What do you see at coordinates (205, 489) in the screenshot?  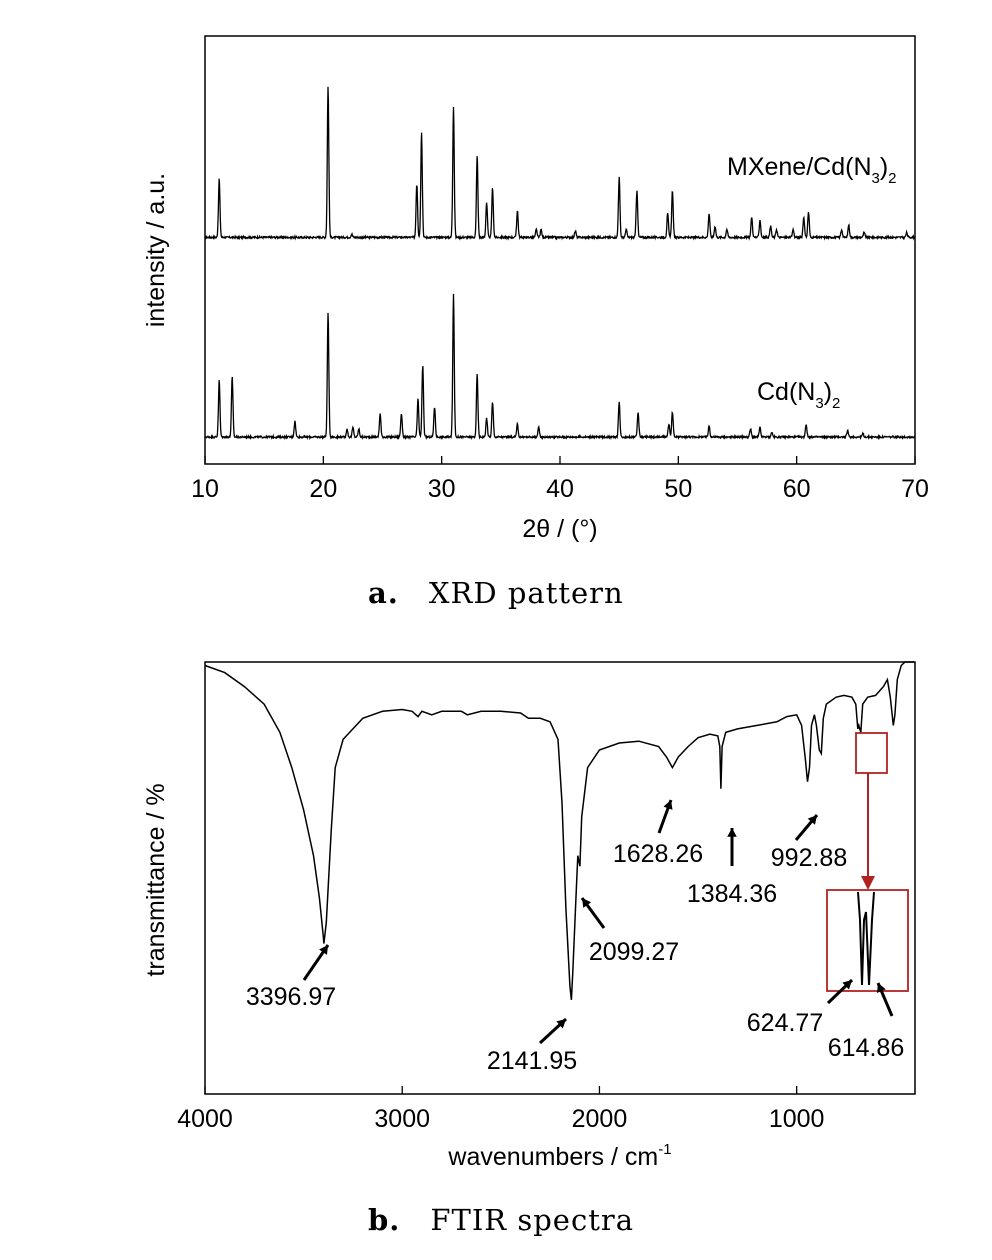 I see `xrd-x-tick-label: 10` at bounding box center [205, 489].